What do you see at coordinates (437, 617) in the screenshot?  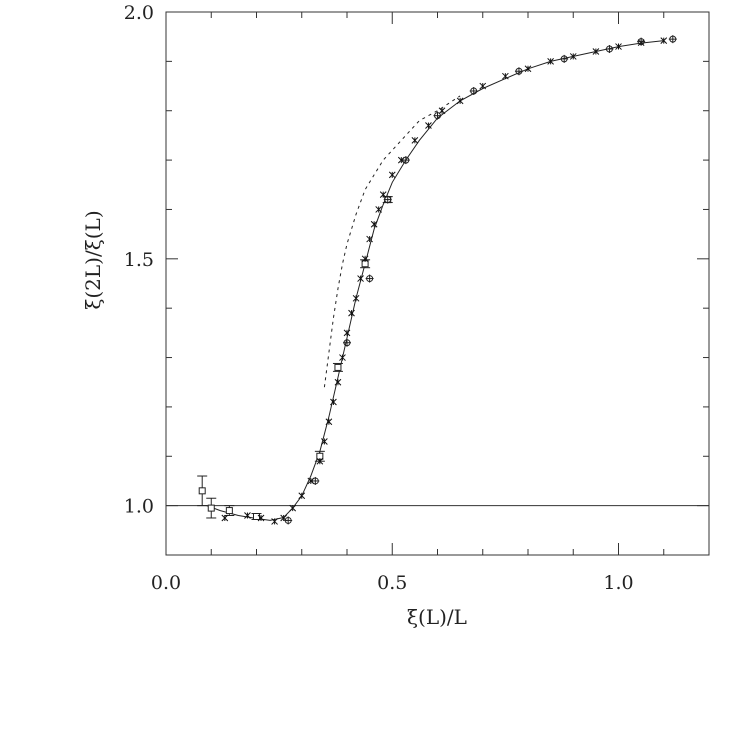 I see `x-axis-label: ξ(L)/L` at bounding box center [437, 617].